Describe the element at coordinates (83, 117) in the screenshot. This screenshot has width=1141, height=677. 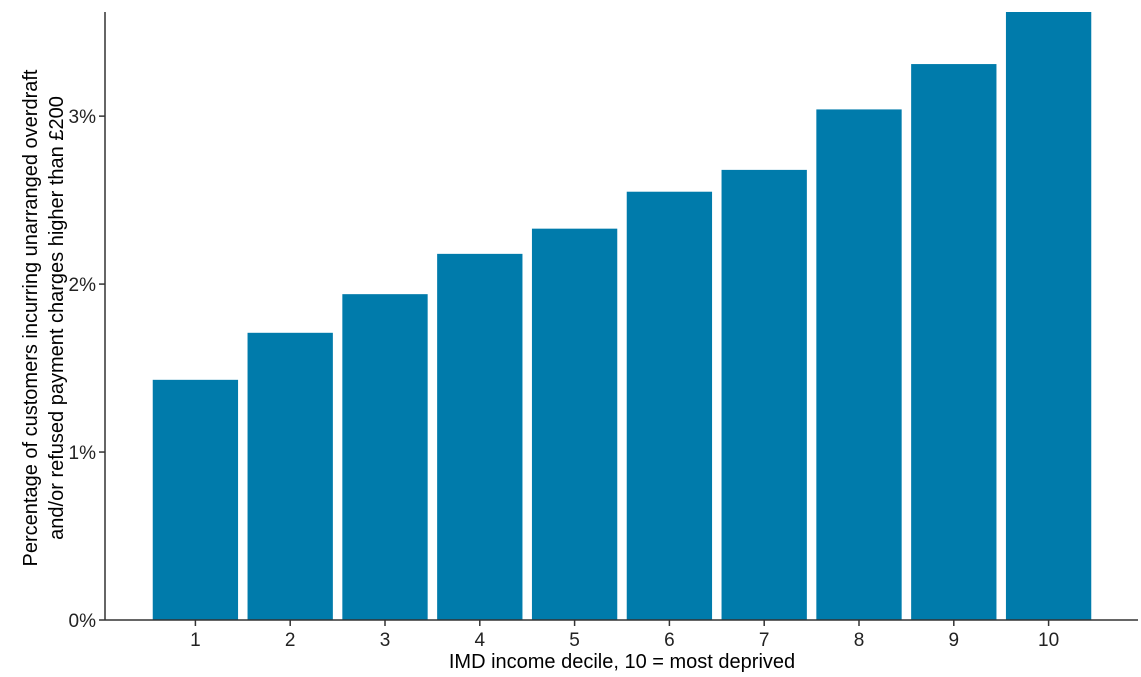
I see `y-tick-label: 3%` at that location.